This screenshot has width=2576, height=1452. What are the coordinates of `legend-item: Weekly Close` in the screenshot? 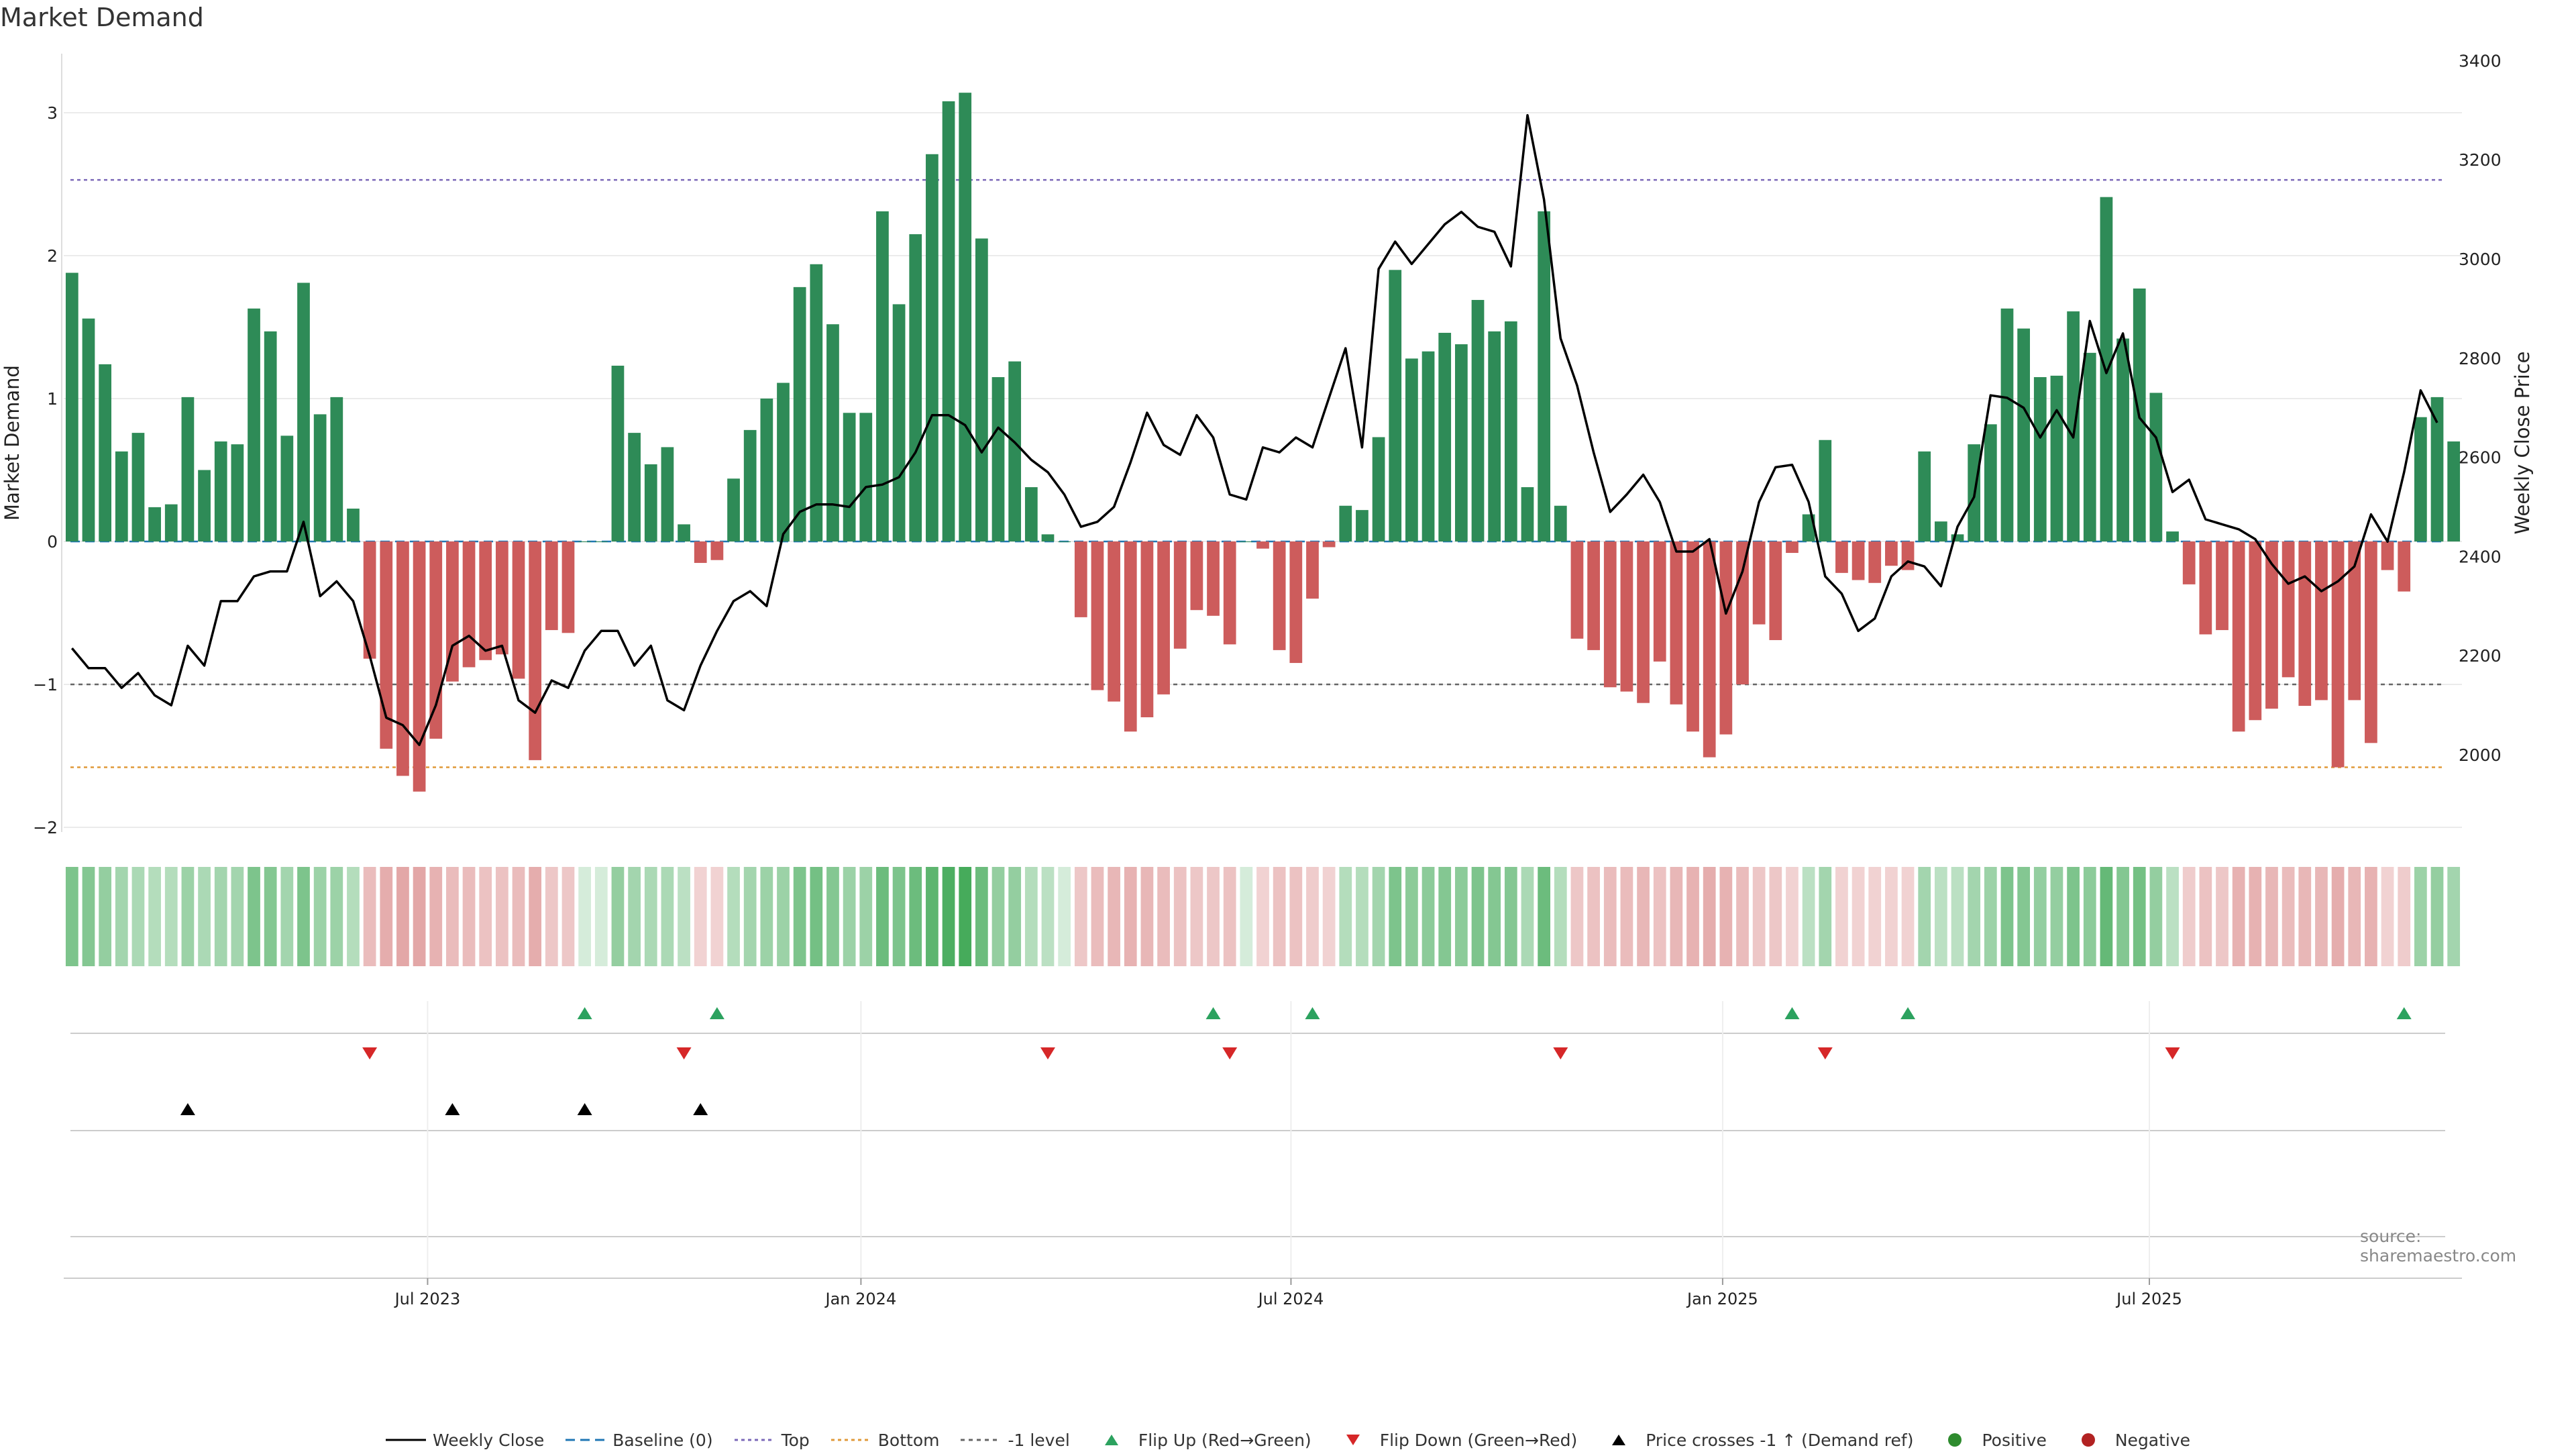 It's located at (465, 1440).